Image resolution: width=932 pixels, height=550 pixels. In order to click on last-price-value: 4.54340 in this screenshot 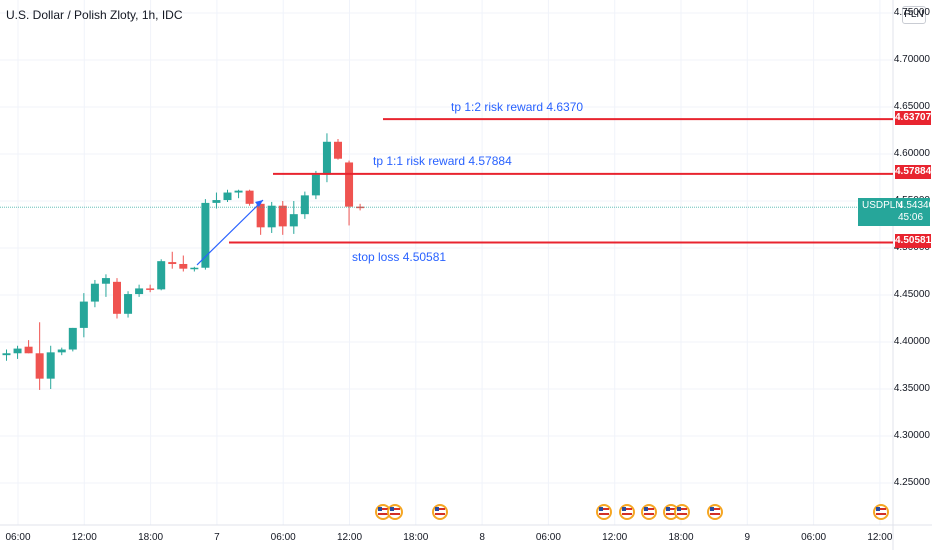, I will do `click(915, 205)`.